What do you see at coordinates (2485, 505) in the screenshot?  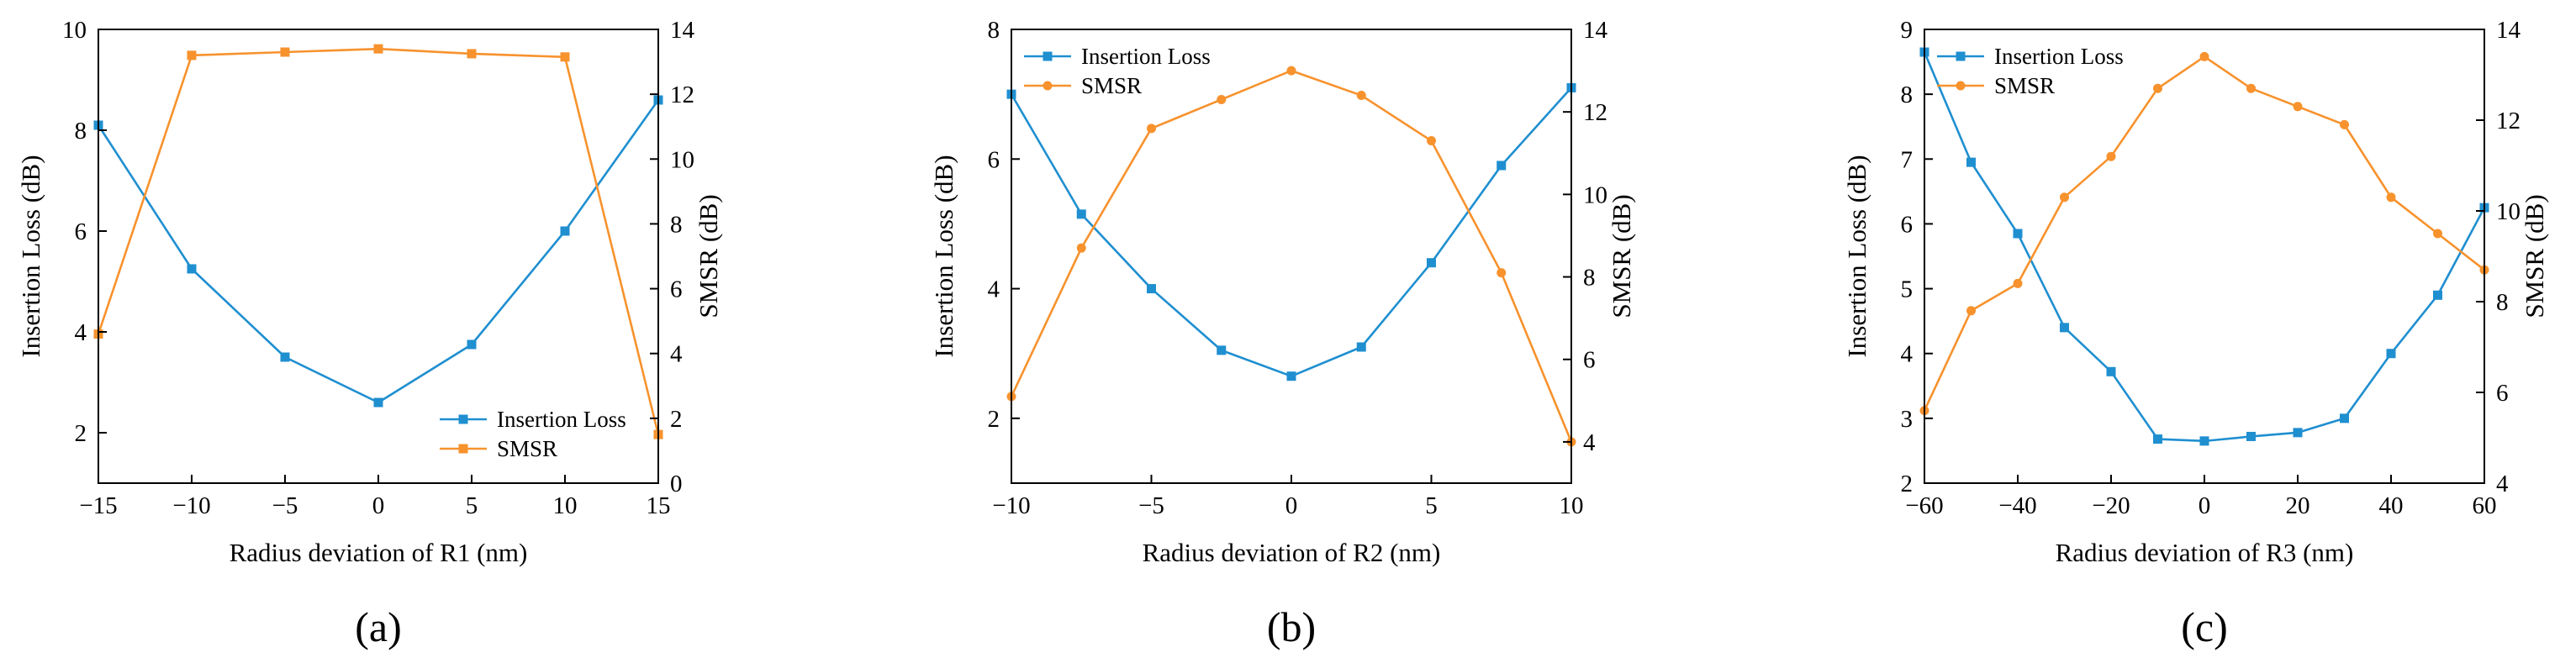 I see `x-tick-label: 60` at bounding box center [2485, 505].